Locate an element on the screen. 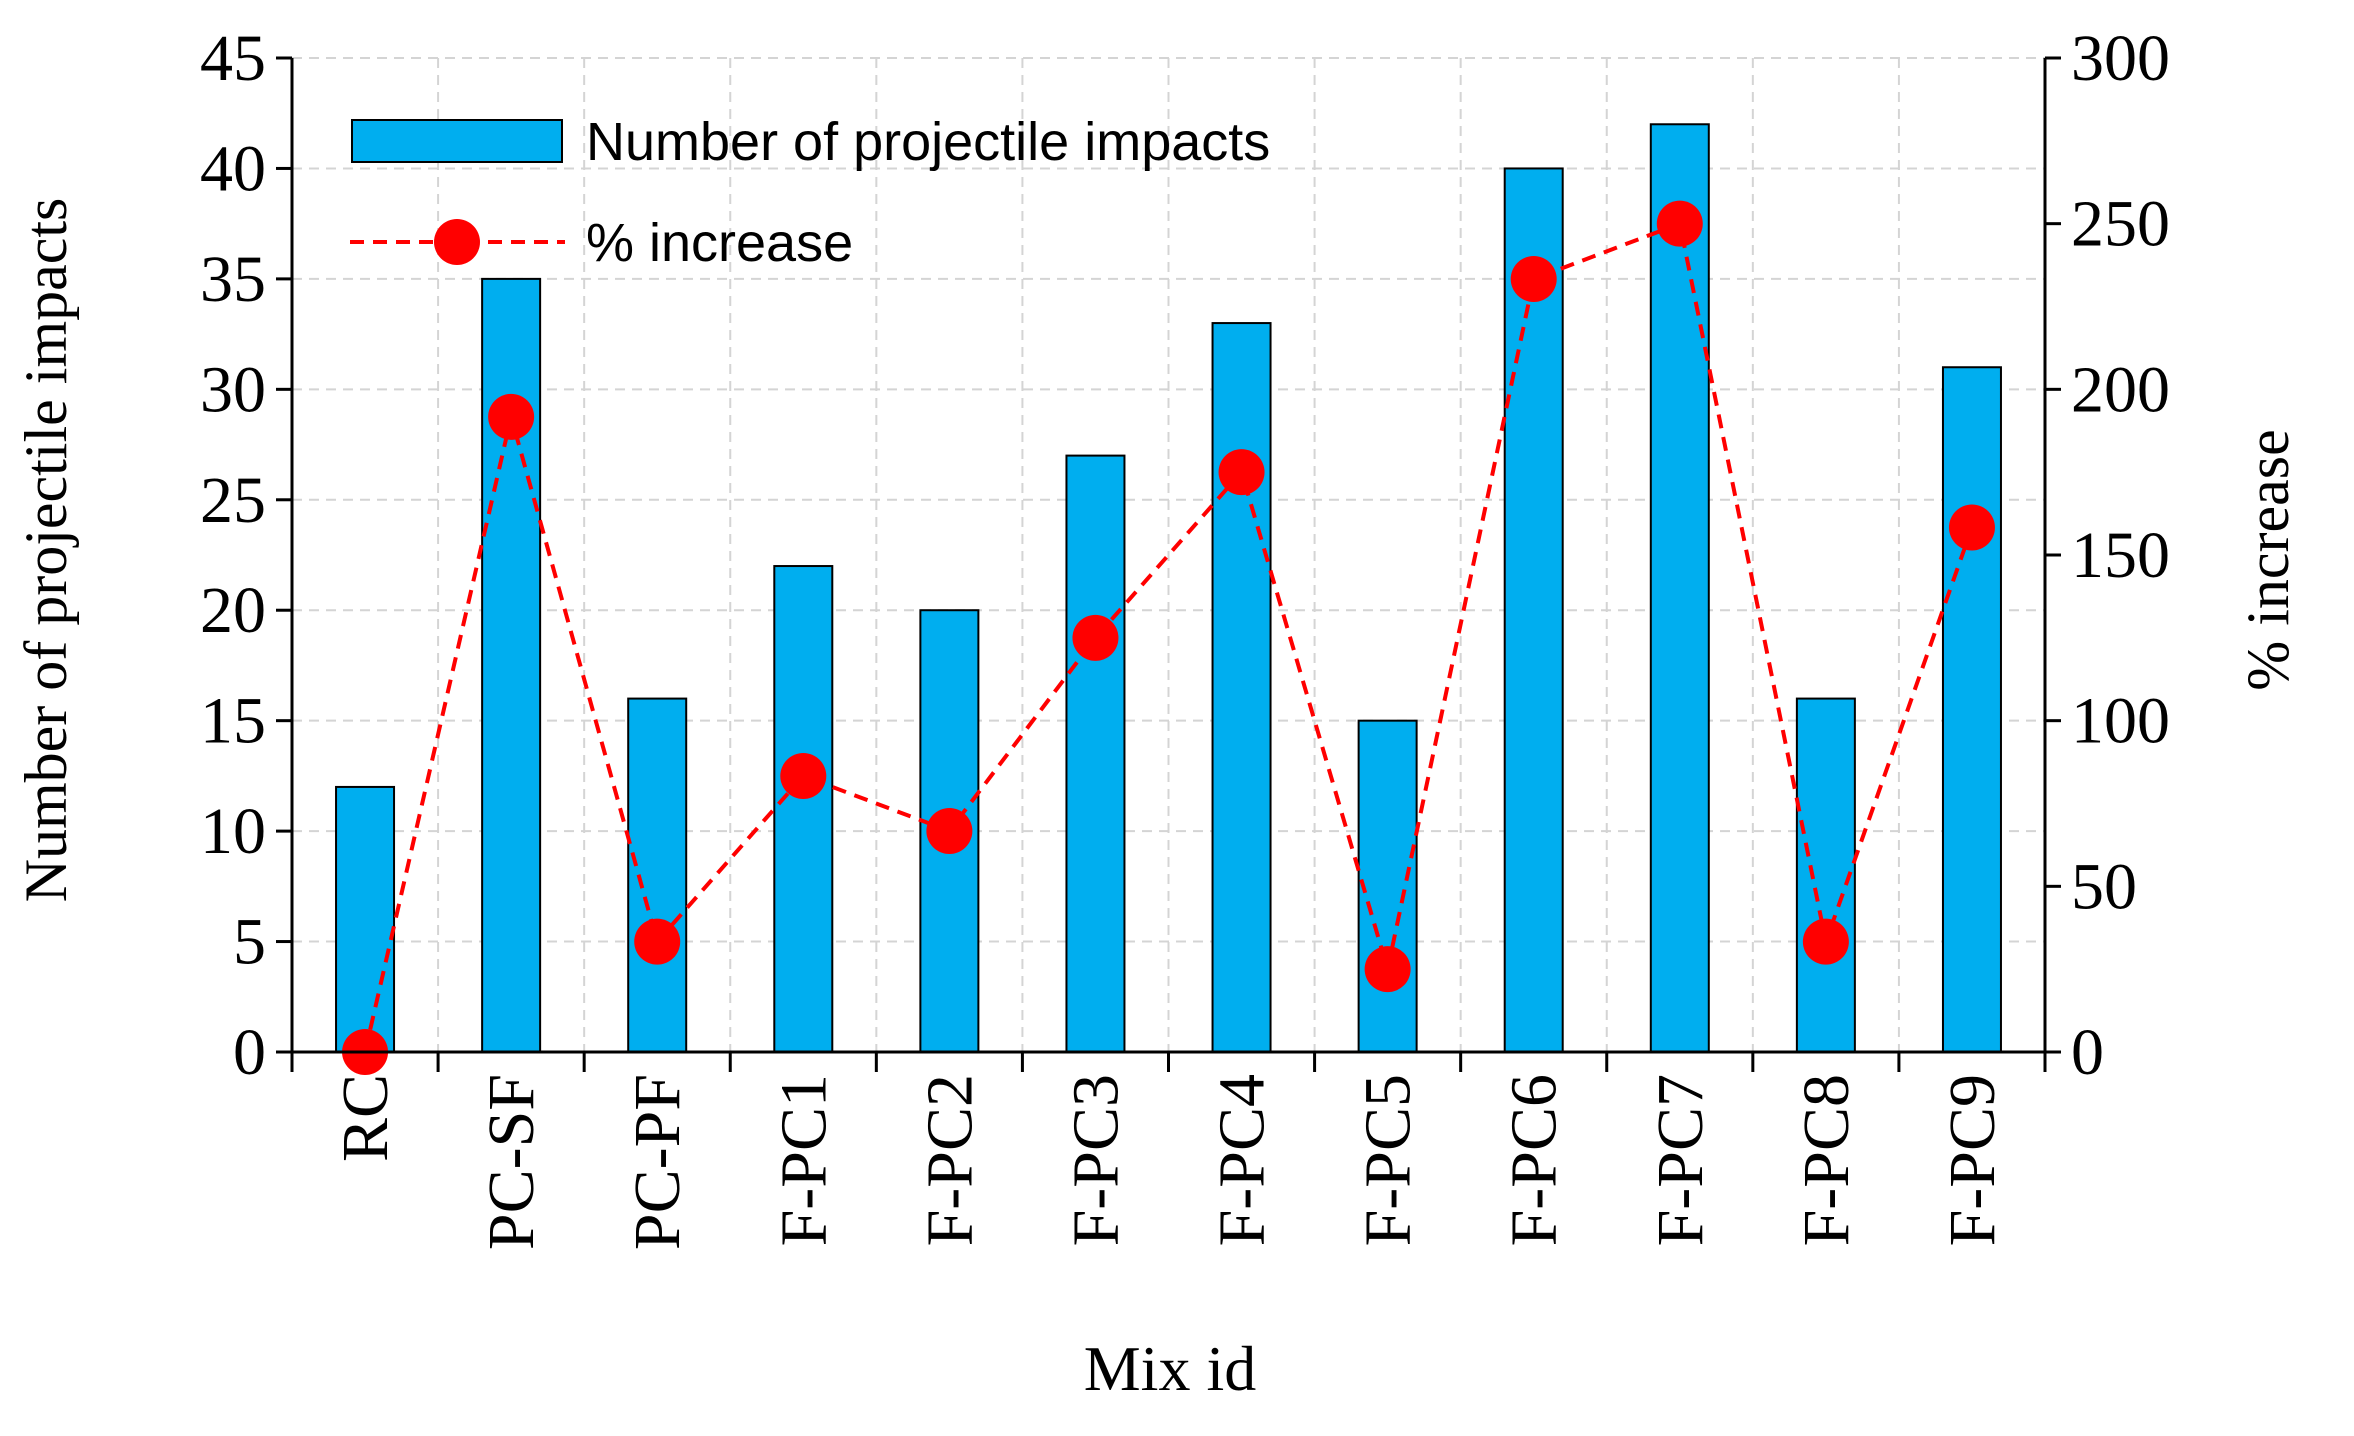 The height and width of the screenshot is (1436, 2354). y2-tick-label: 250 is located at coordinates (2120, 224).